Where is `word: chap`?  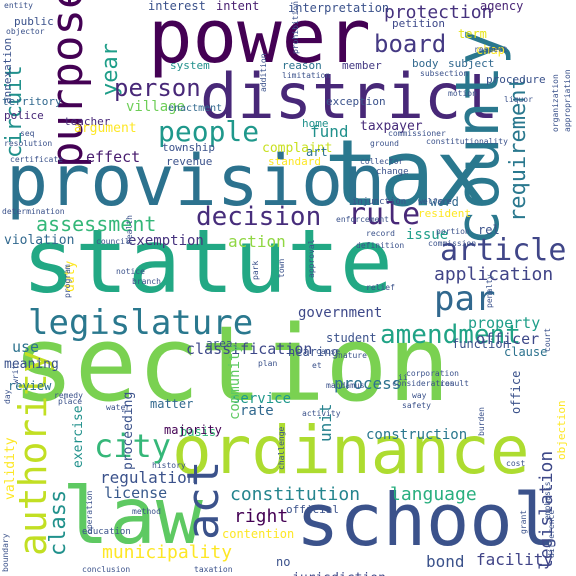 word: chap is located at coordinates (490, 50).